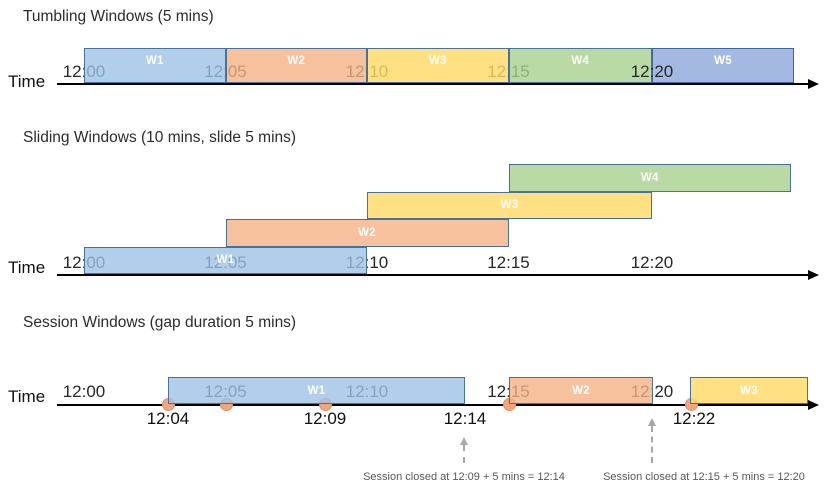 The height and width of the screenshot is (498, 829). I want to click on tumbling-time-axis, so click(433, 83).